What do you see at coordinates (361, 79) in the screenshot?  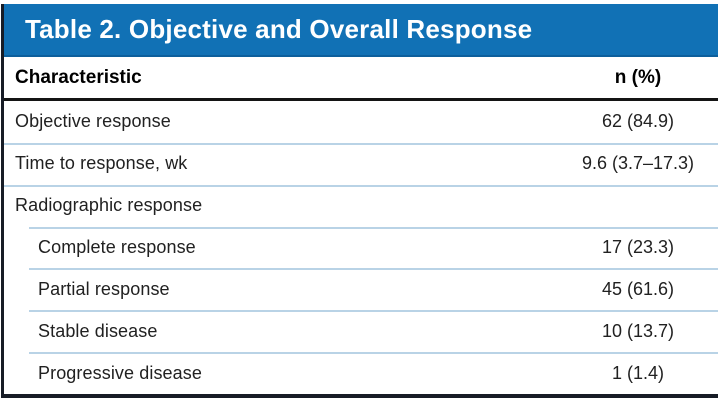 I see `column-header-row: Characteristic n (%)` at bounding box center [361, 79].